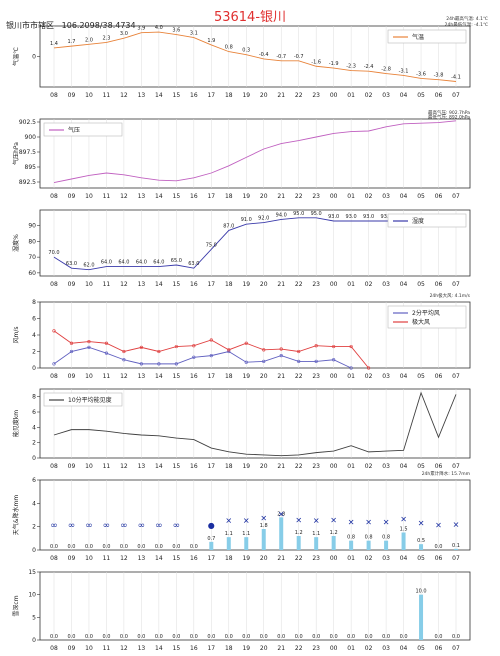 The width and height of the screenshot is (500, 656). Describe the element at coordinates (446, 473) in the screenshot. I see `panel-stat: 24h累计降水: 15.7mm` at that location.